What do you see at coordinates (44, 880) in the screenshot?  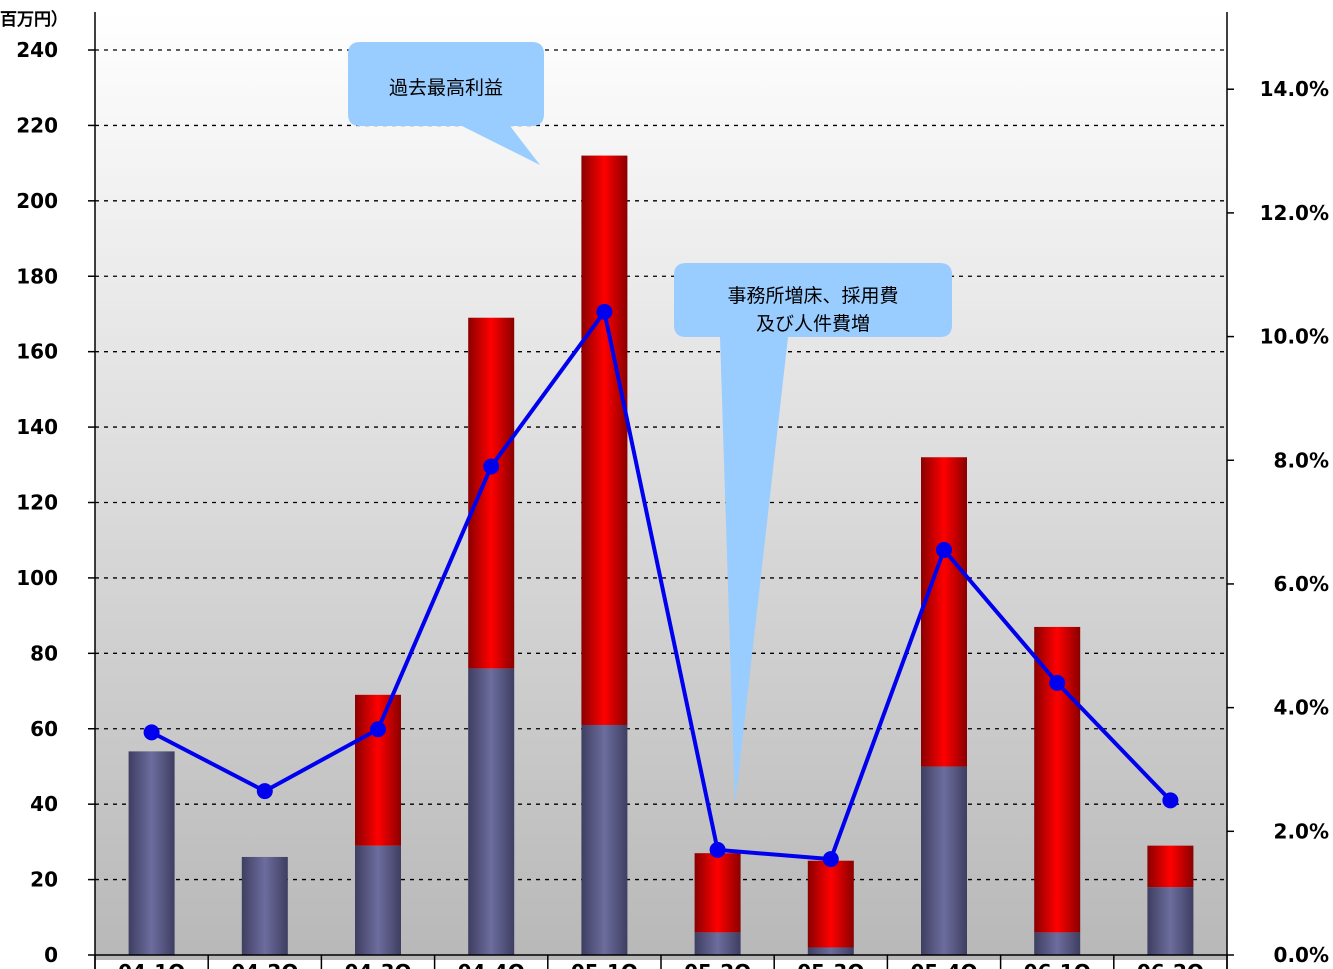 I see `y-tick-label: 20` at bounding box center [44, 880].